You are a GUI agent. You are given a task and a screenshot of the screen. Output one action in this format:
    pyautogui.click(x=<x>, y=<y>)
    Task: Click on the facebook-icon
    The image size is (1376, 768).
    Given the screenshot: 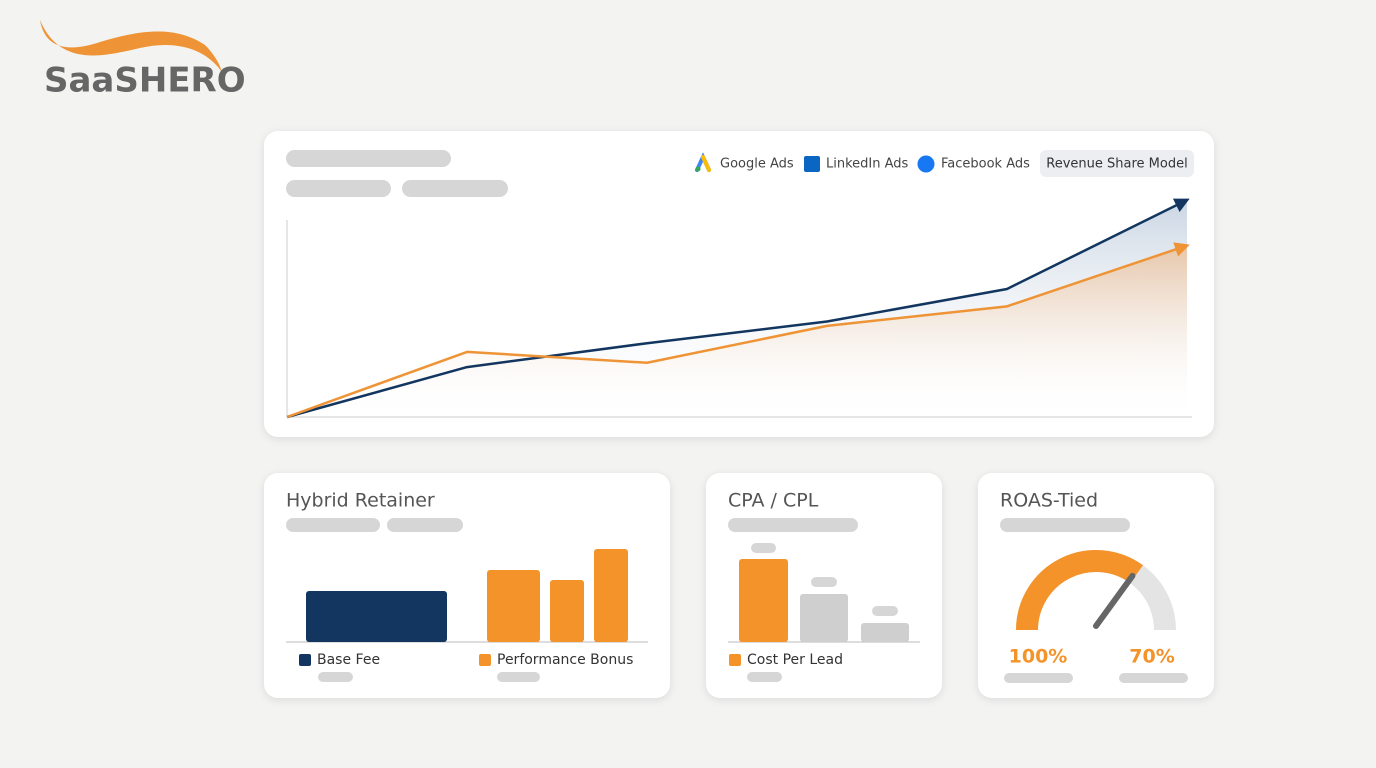 What is the action you would take?
    pyautogui.click(x=926, y=164)
    